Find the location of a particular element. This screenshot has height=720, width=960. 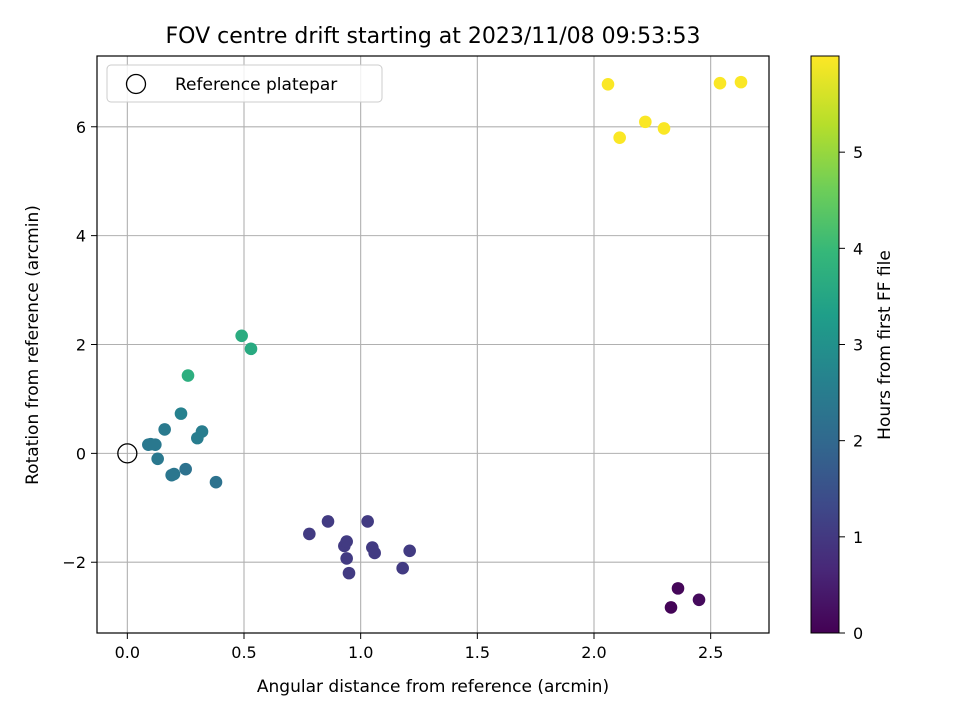

y-tick-label: −2 is located at coordinates (74, 562).